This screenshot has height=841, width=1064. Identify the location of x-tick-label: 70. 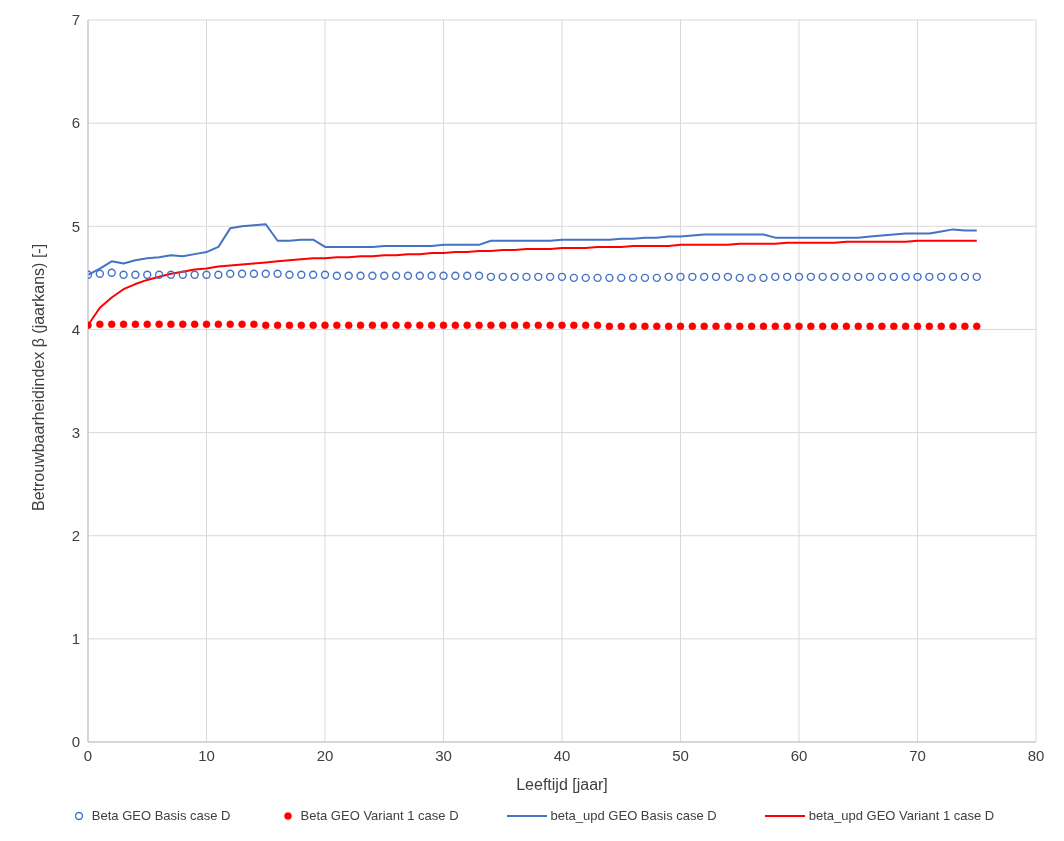
(917, 755).